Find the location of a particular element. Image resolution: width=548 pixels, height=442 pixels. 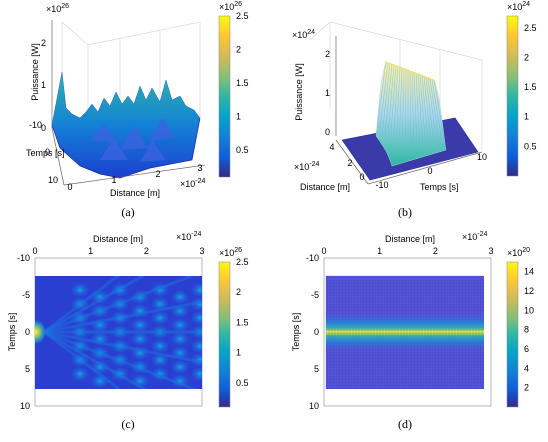

panel-b-xtick--10: -10 is located at coordinates (381, 185).